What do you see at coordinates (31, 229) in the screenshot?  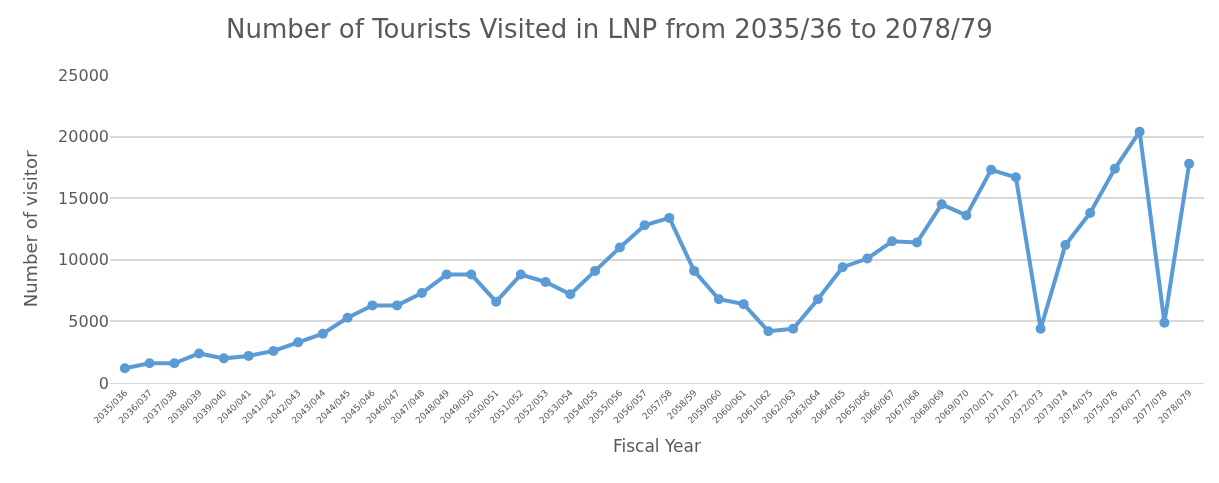 I see `y-axis-title: Number of visitor` at bounding box center [31, 229].